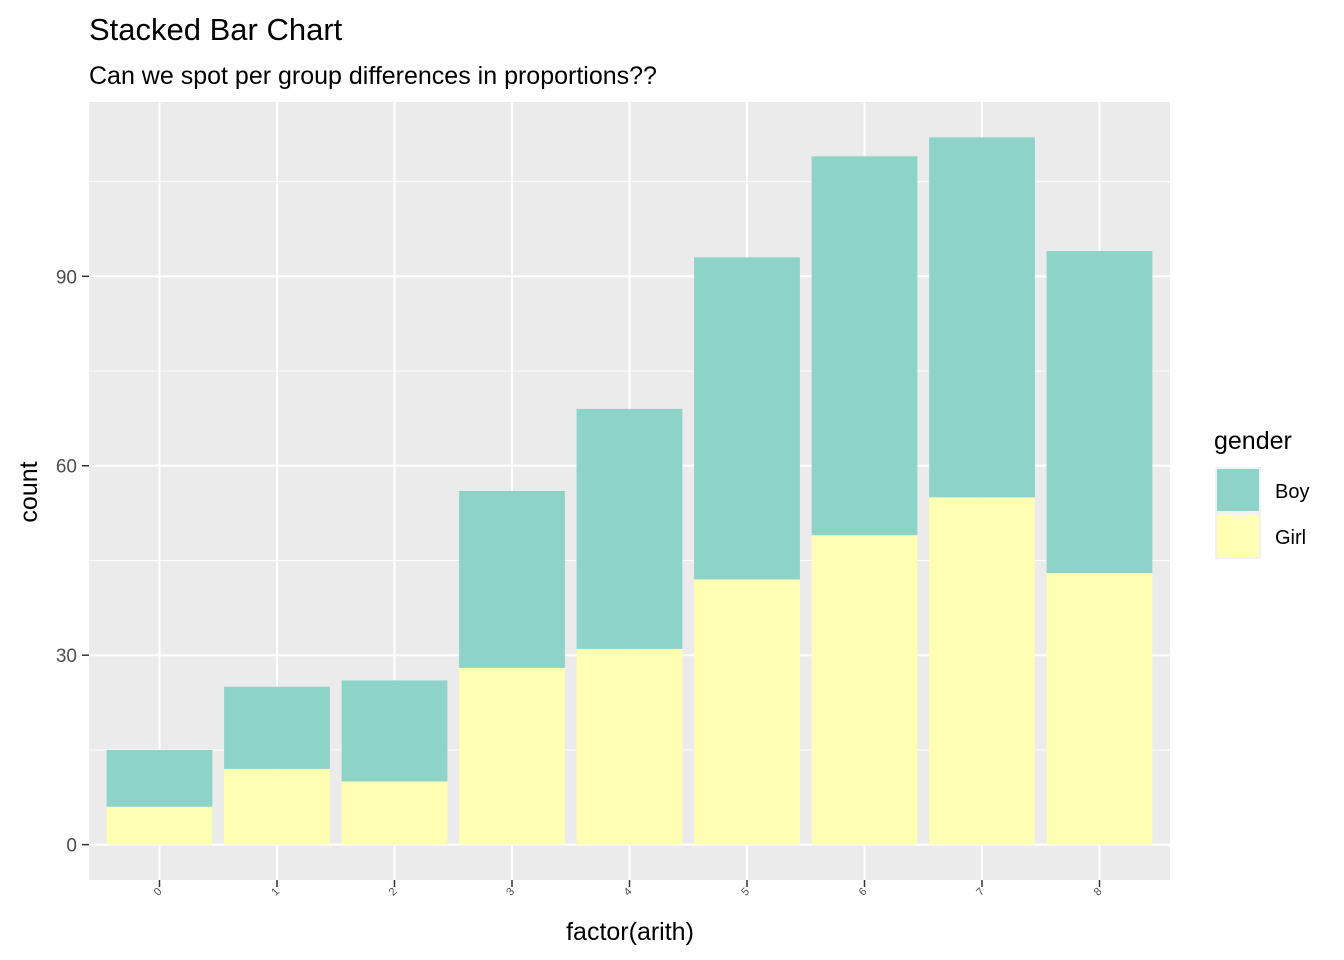  Describe the element at coordinates (29, 491) in the screenshot. I see `y-axis-title: count` at that location.